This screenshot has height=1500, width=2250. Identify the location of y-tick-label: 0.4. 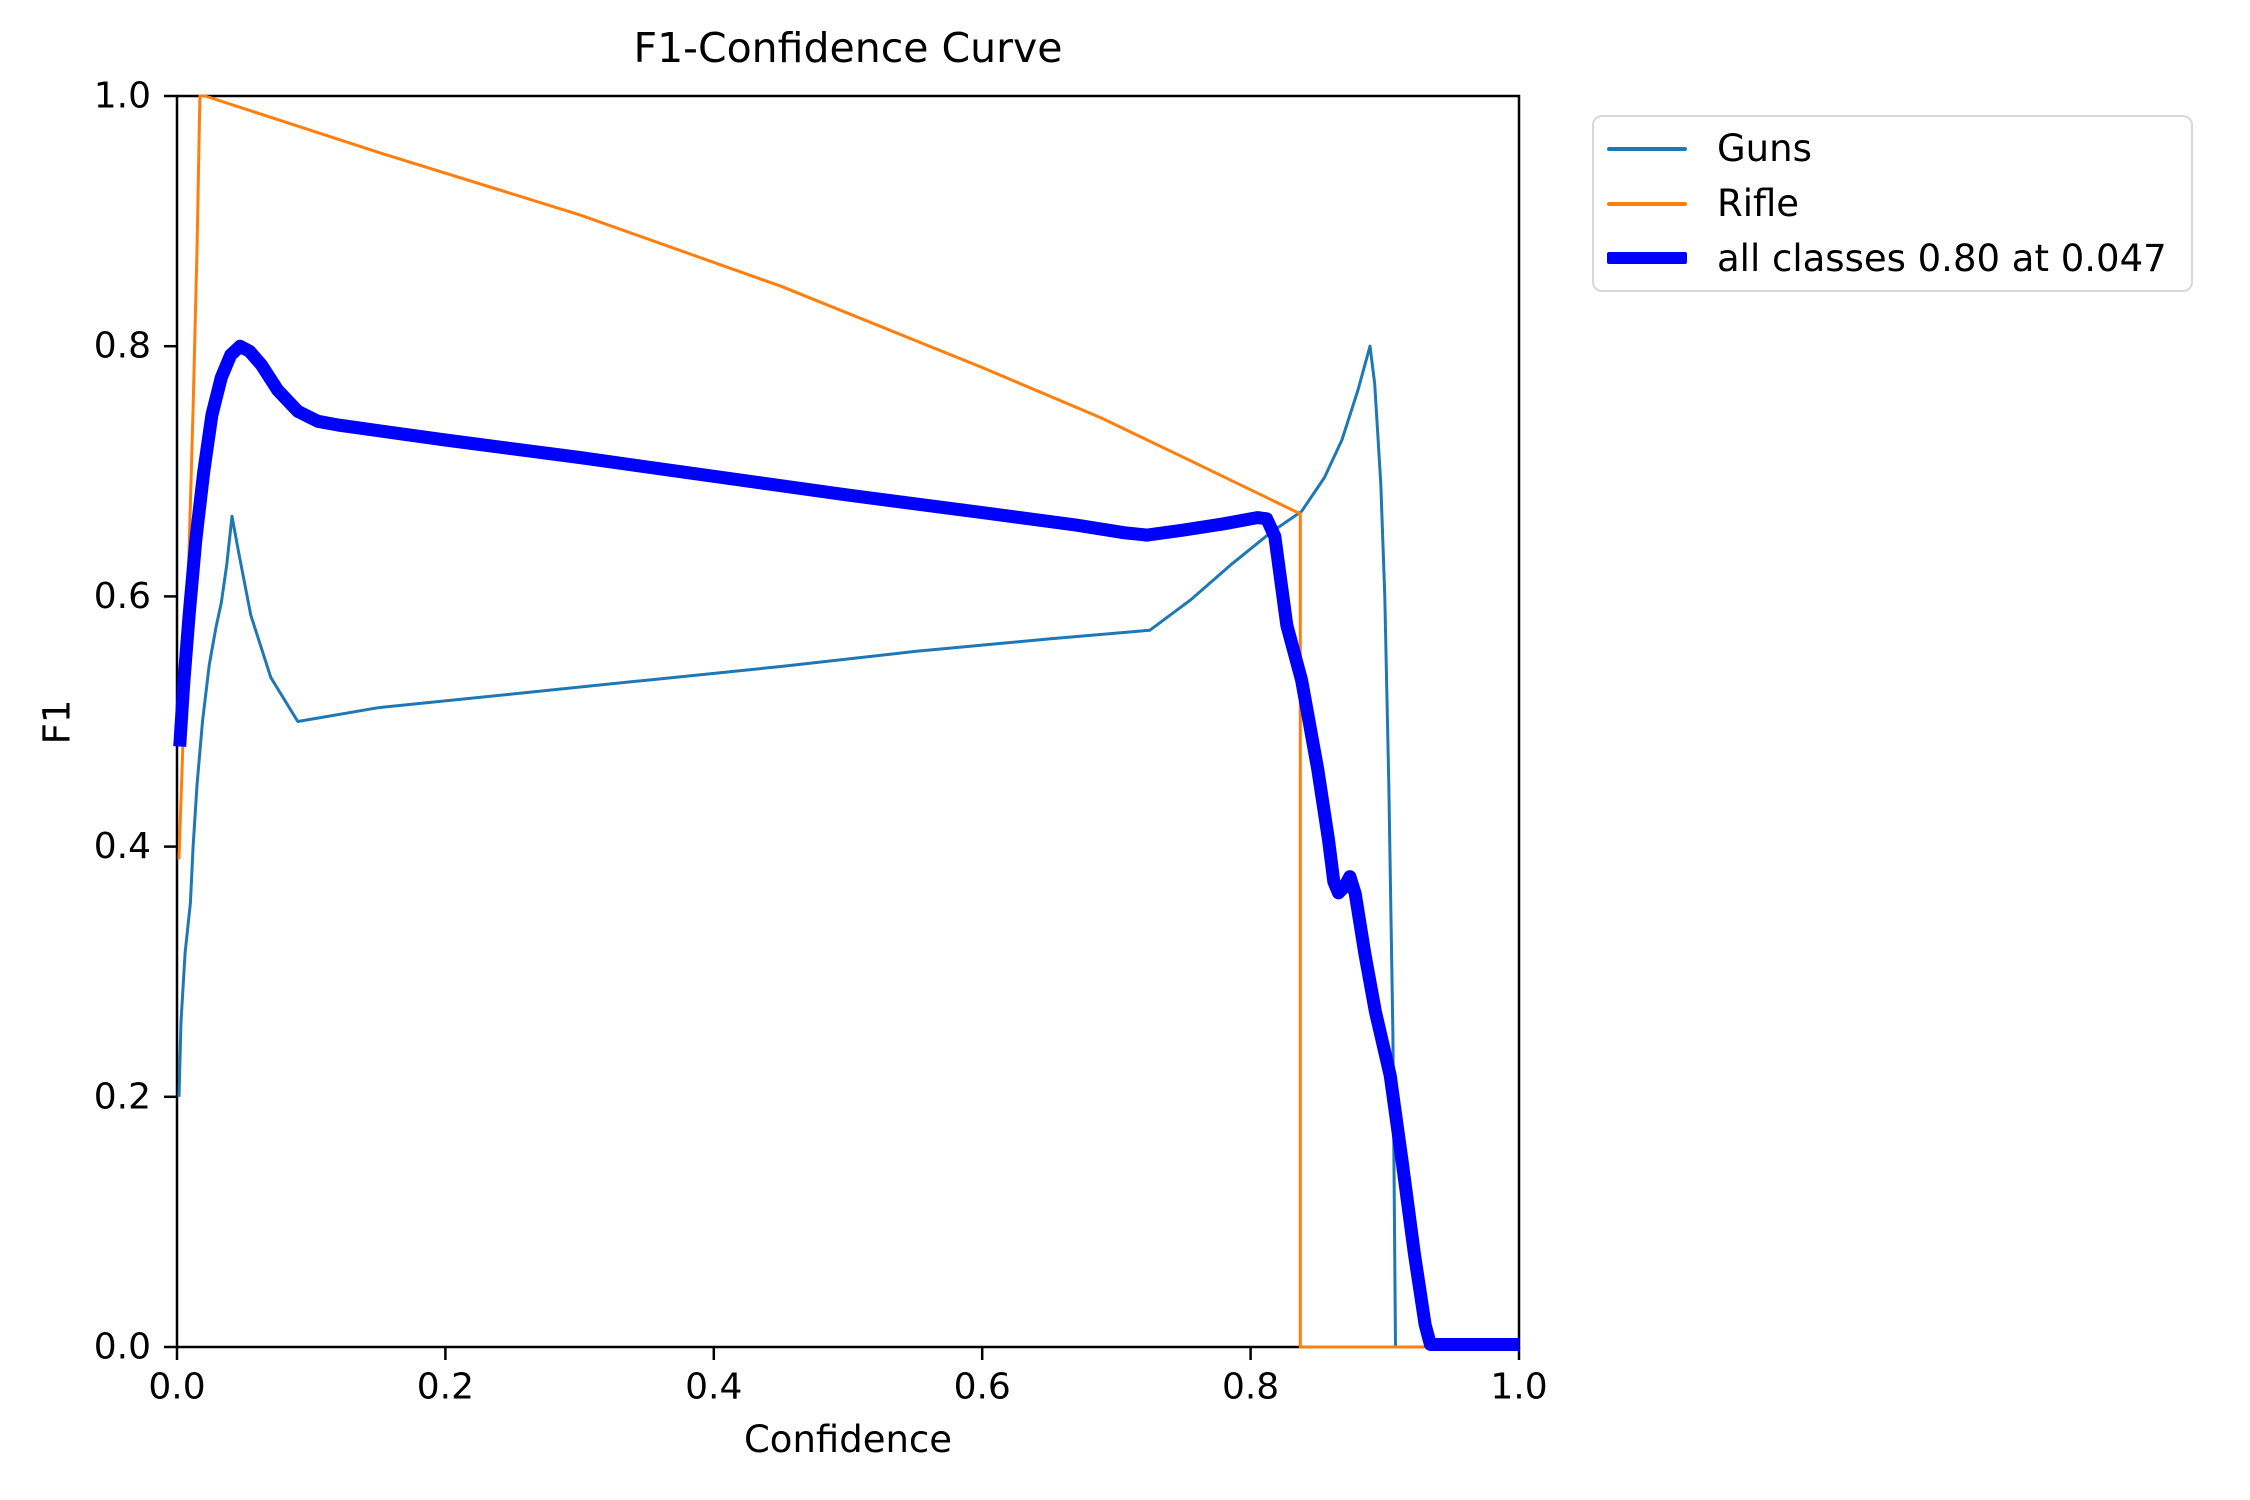
(122, 846).